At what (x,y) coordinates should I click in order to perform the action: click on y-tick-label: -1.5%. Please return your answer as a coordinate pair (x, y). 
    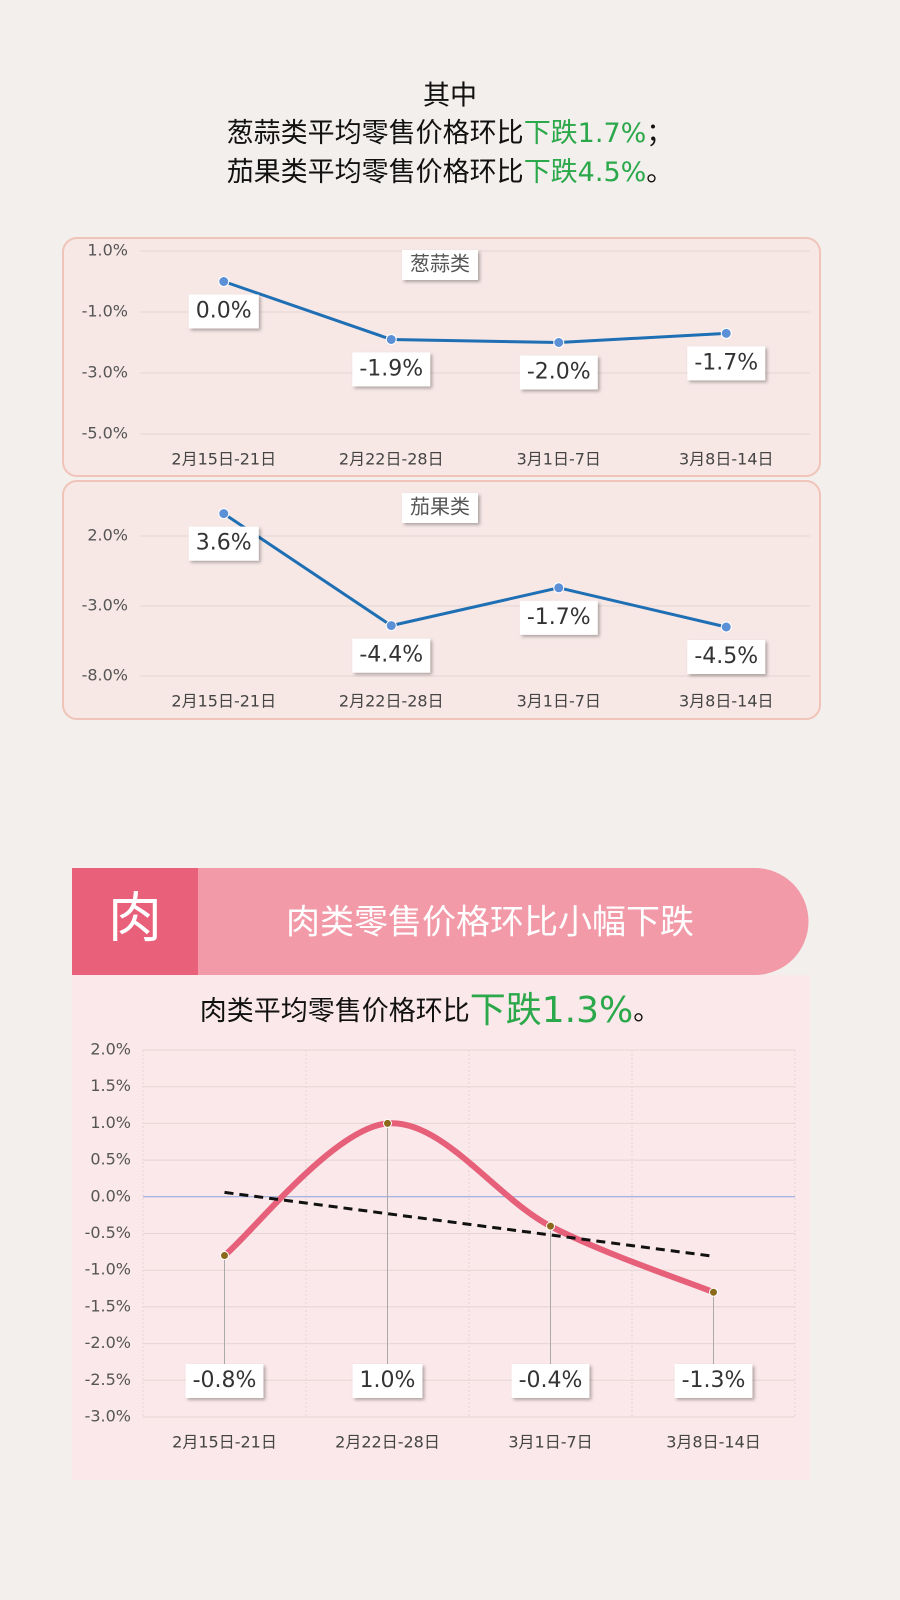
    Looking at the image, I should click on (108, 1305).